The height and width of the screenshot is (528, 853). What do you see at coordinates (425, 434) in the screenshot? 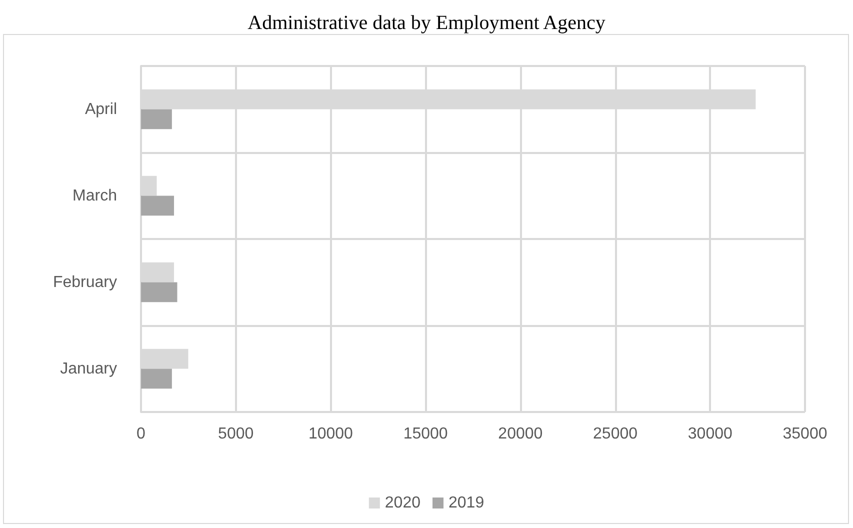
I see `x-tick-label: 15000` at bounding box center [425, 434].